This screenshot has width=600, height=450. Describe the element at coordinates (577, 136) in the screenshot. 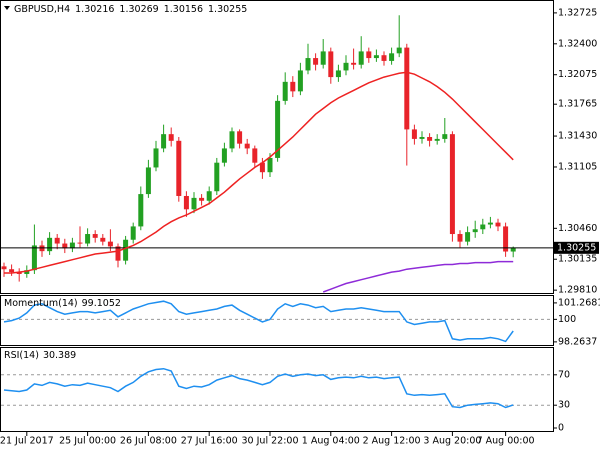

I see `y-tick-label: 1.31430` at that location.